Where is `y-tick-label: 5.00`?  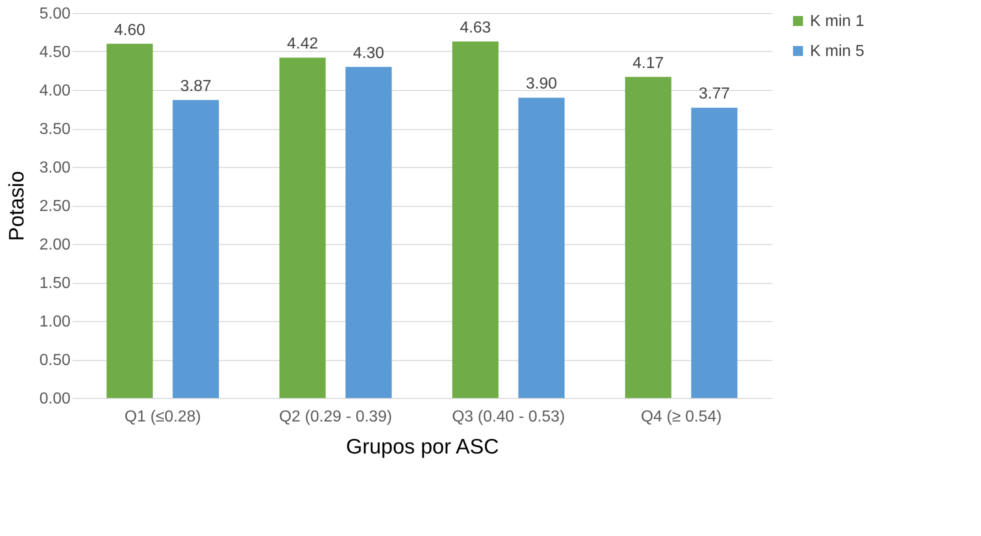 y-tick-label: 5.00 is located at coordinates (55, 14).